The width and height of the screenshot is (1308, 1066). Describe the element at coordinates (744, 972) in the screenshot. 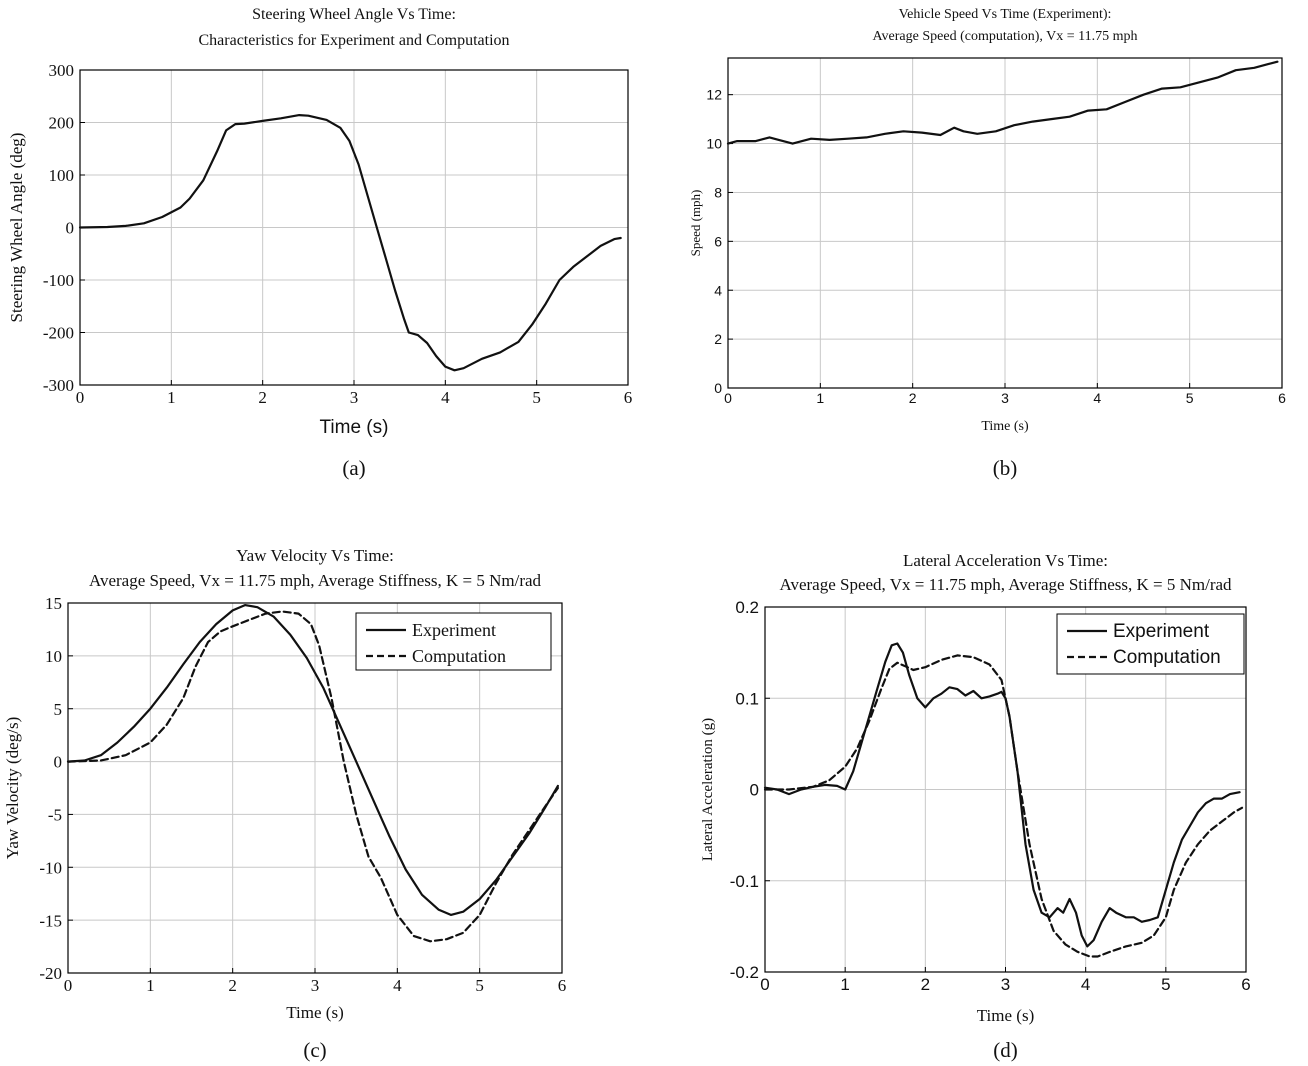

I see `y-tick-label: -0.2` at that location.